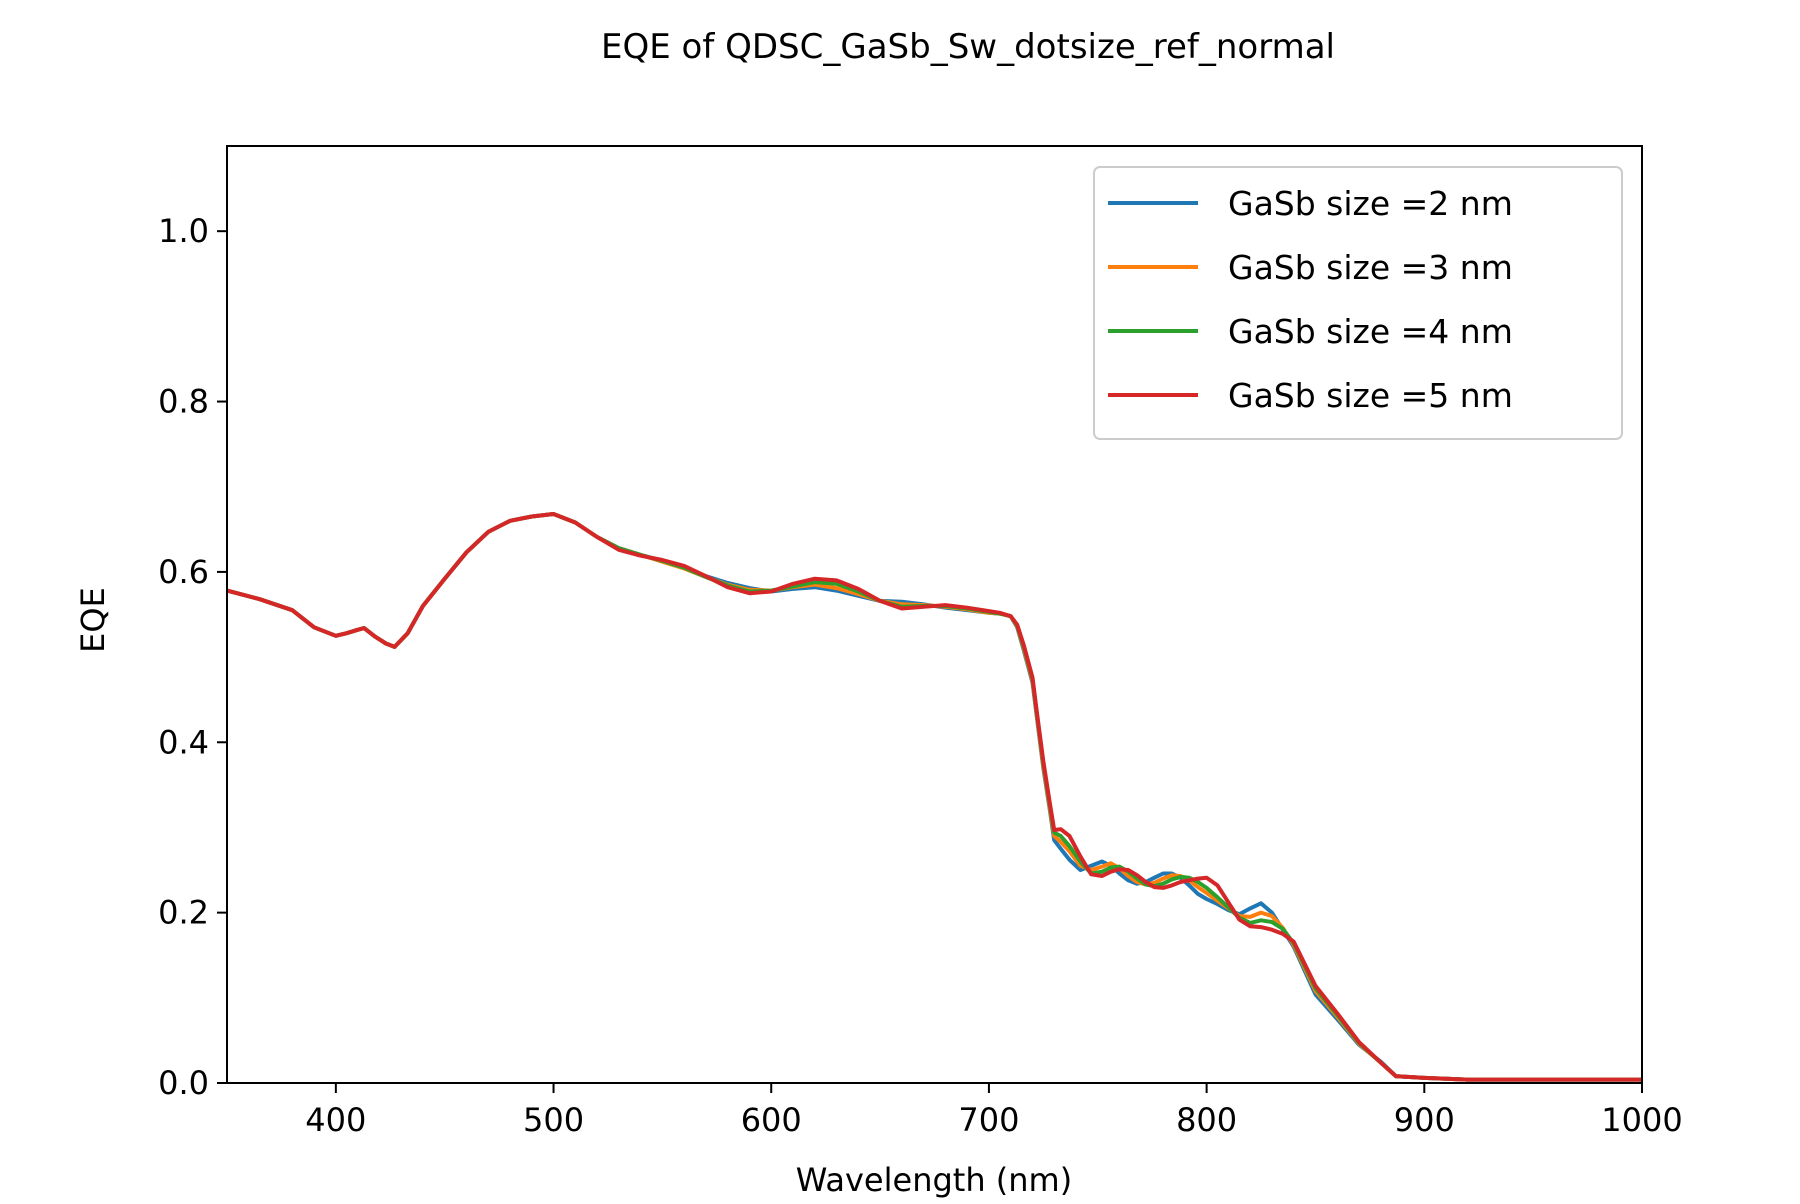 The height and width of the screenshot is (1204, 1800). Describe the element at coordinates (988, 1120) in the screenshot. I see `x-tick-label: 700` at that location.